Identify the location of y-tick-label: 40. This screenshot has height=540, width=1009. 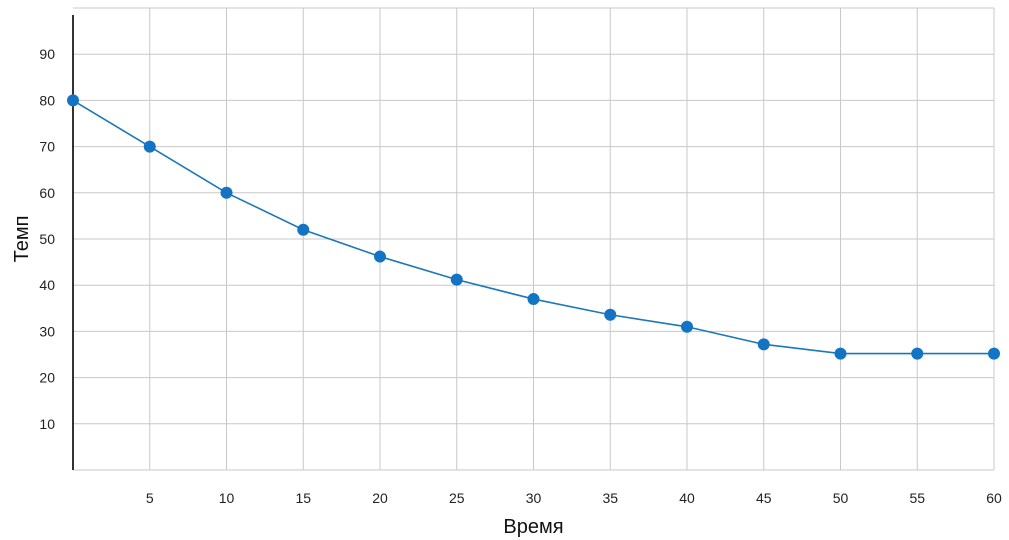
(47, 285).